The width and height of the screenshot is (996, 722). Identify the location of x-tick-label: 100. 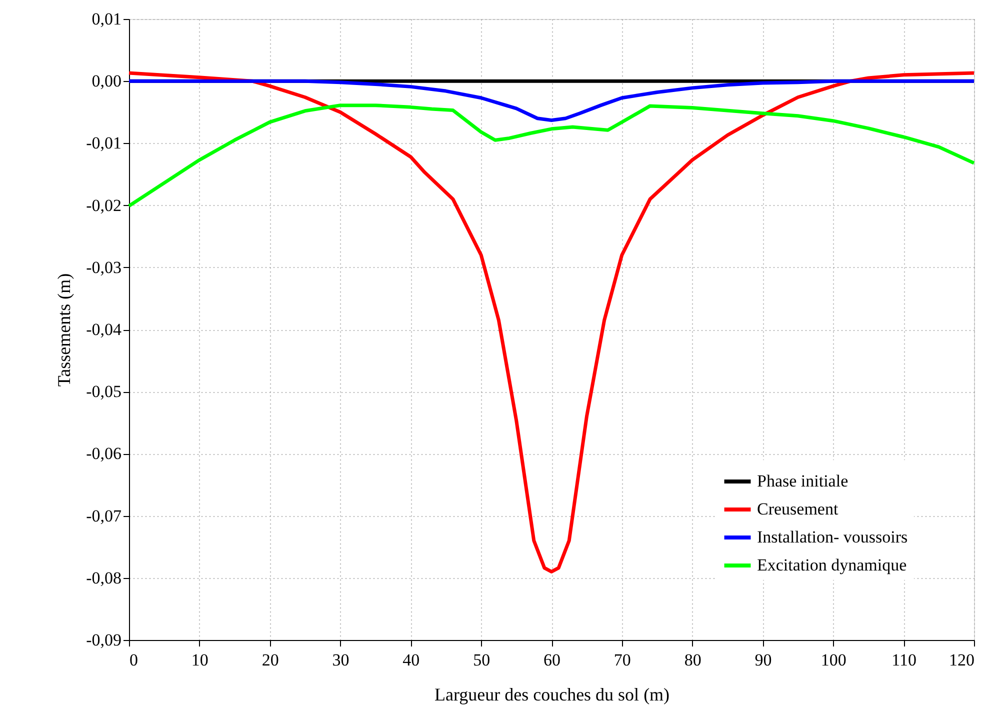
(833, 660).